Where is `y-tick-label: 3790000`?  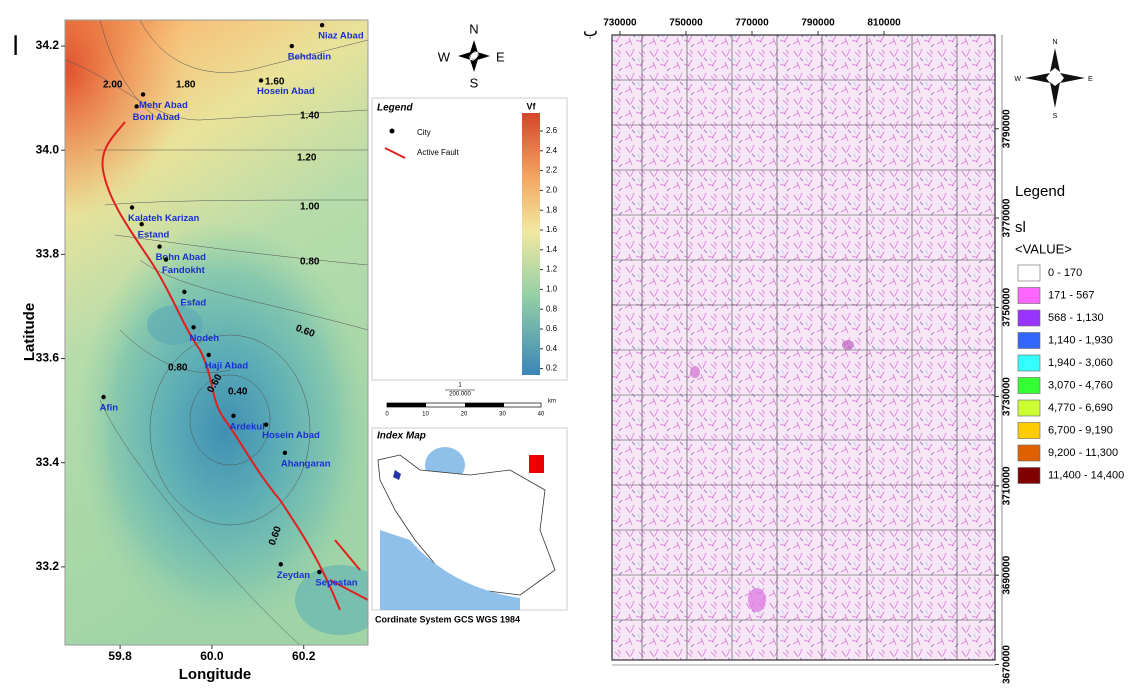 y-tick-label: 3790000 is located at coordinates (1007, 128).